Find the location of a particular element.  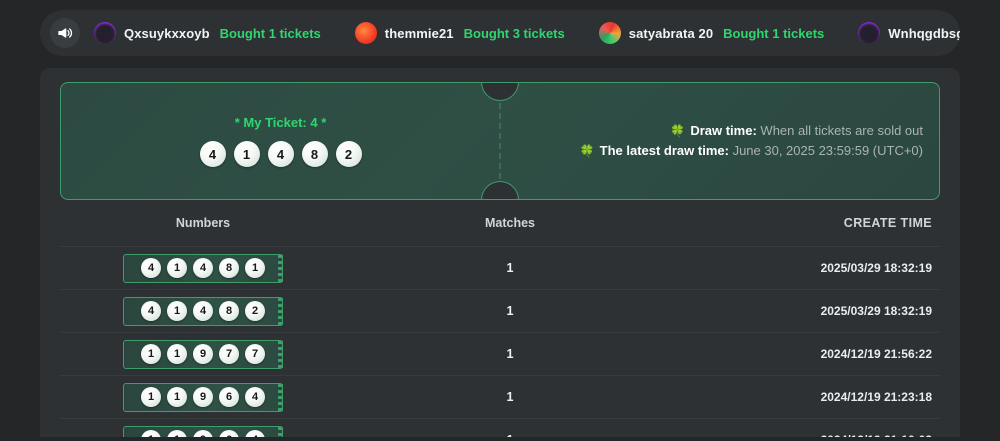

ticker-action: Bought 3 tickets is located at coordinates (514, 33).